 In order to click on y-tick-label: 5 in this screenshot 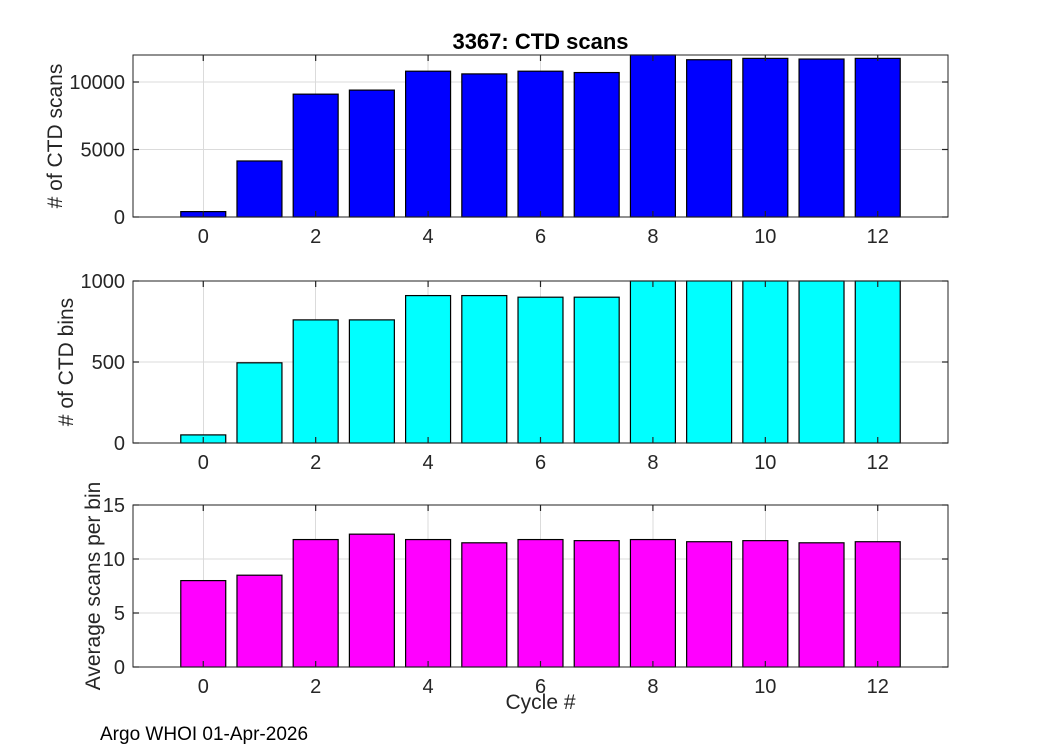, I will do `click(119, 614)`.